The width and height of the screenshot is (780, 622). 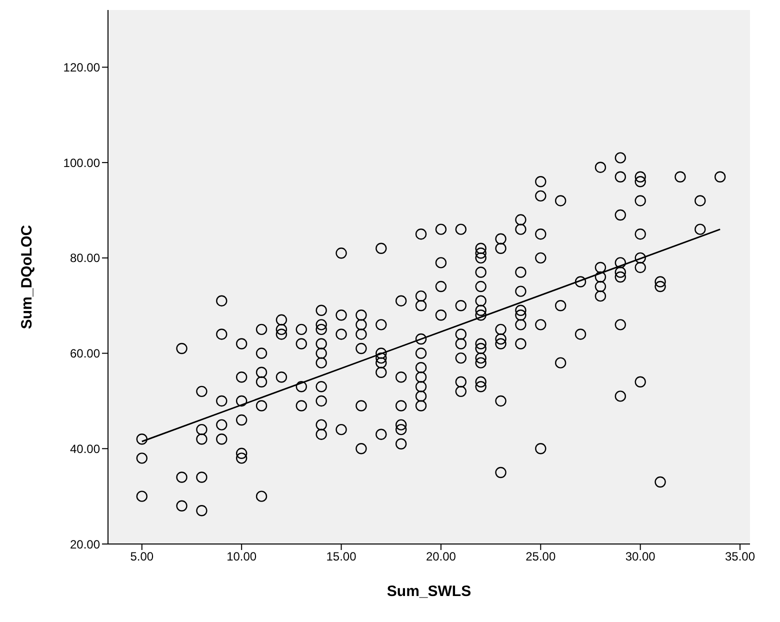 What do you see at coordinates (85, 353) in the screenshot?
I see `y-tick-label: 60.00` at bounding box center [85, 353].